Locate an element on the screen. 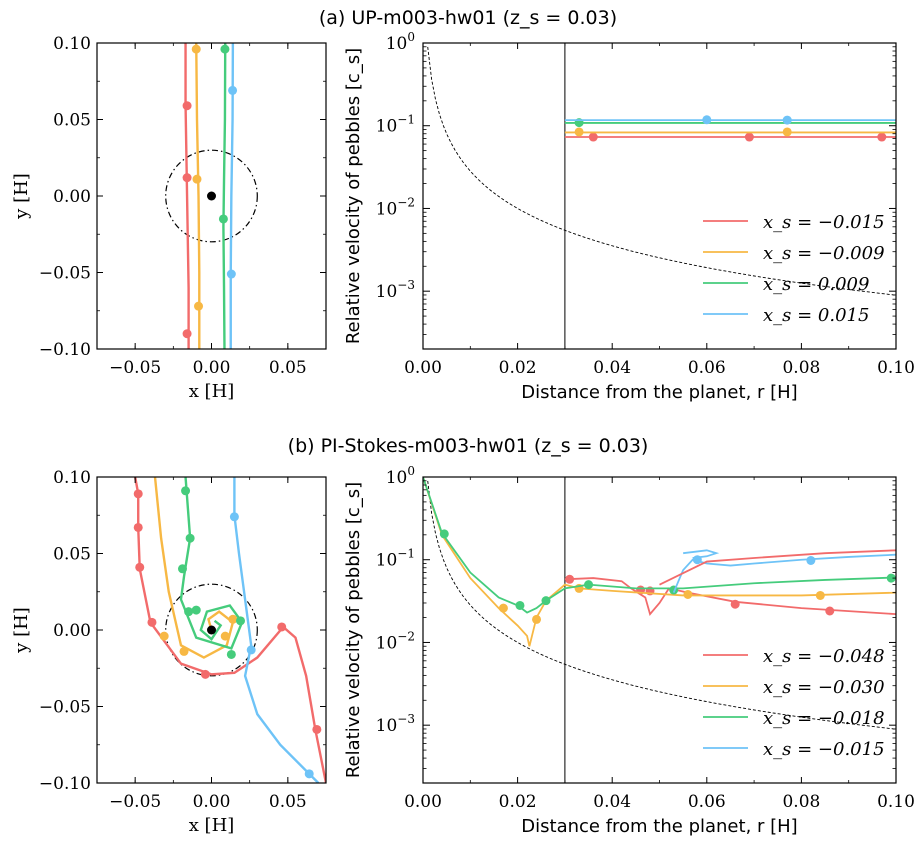 The image size is (920, 846). x-tick-label: 0.05 is located at coordinates (288, 368).